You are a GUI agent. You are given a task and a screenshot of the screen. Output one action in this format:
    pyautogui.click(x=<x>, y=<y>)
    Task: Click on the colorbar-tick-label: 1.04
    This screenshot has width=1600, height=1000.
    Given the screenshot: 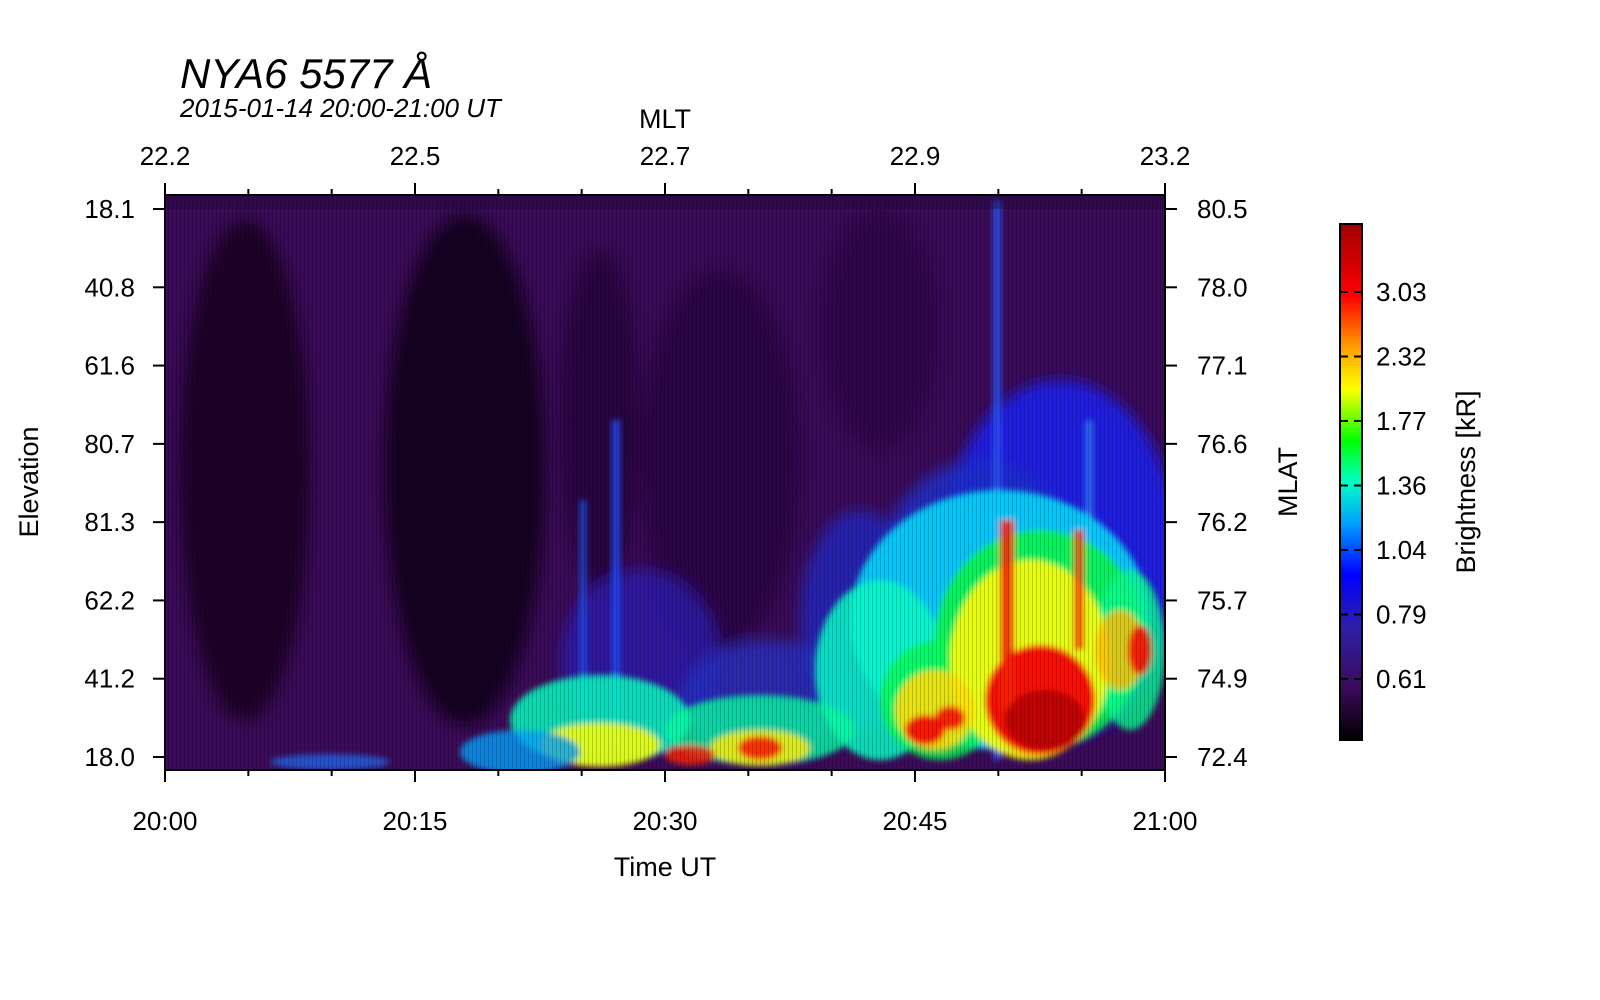 What is the action you would take?
    pyautogui.click(x=1401, y=550)
    